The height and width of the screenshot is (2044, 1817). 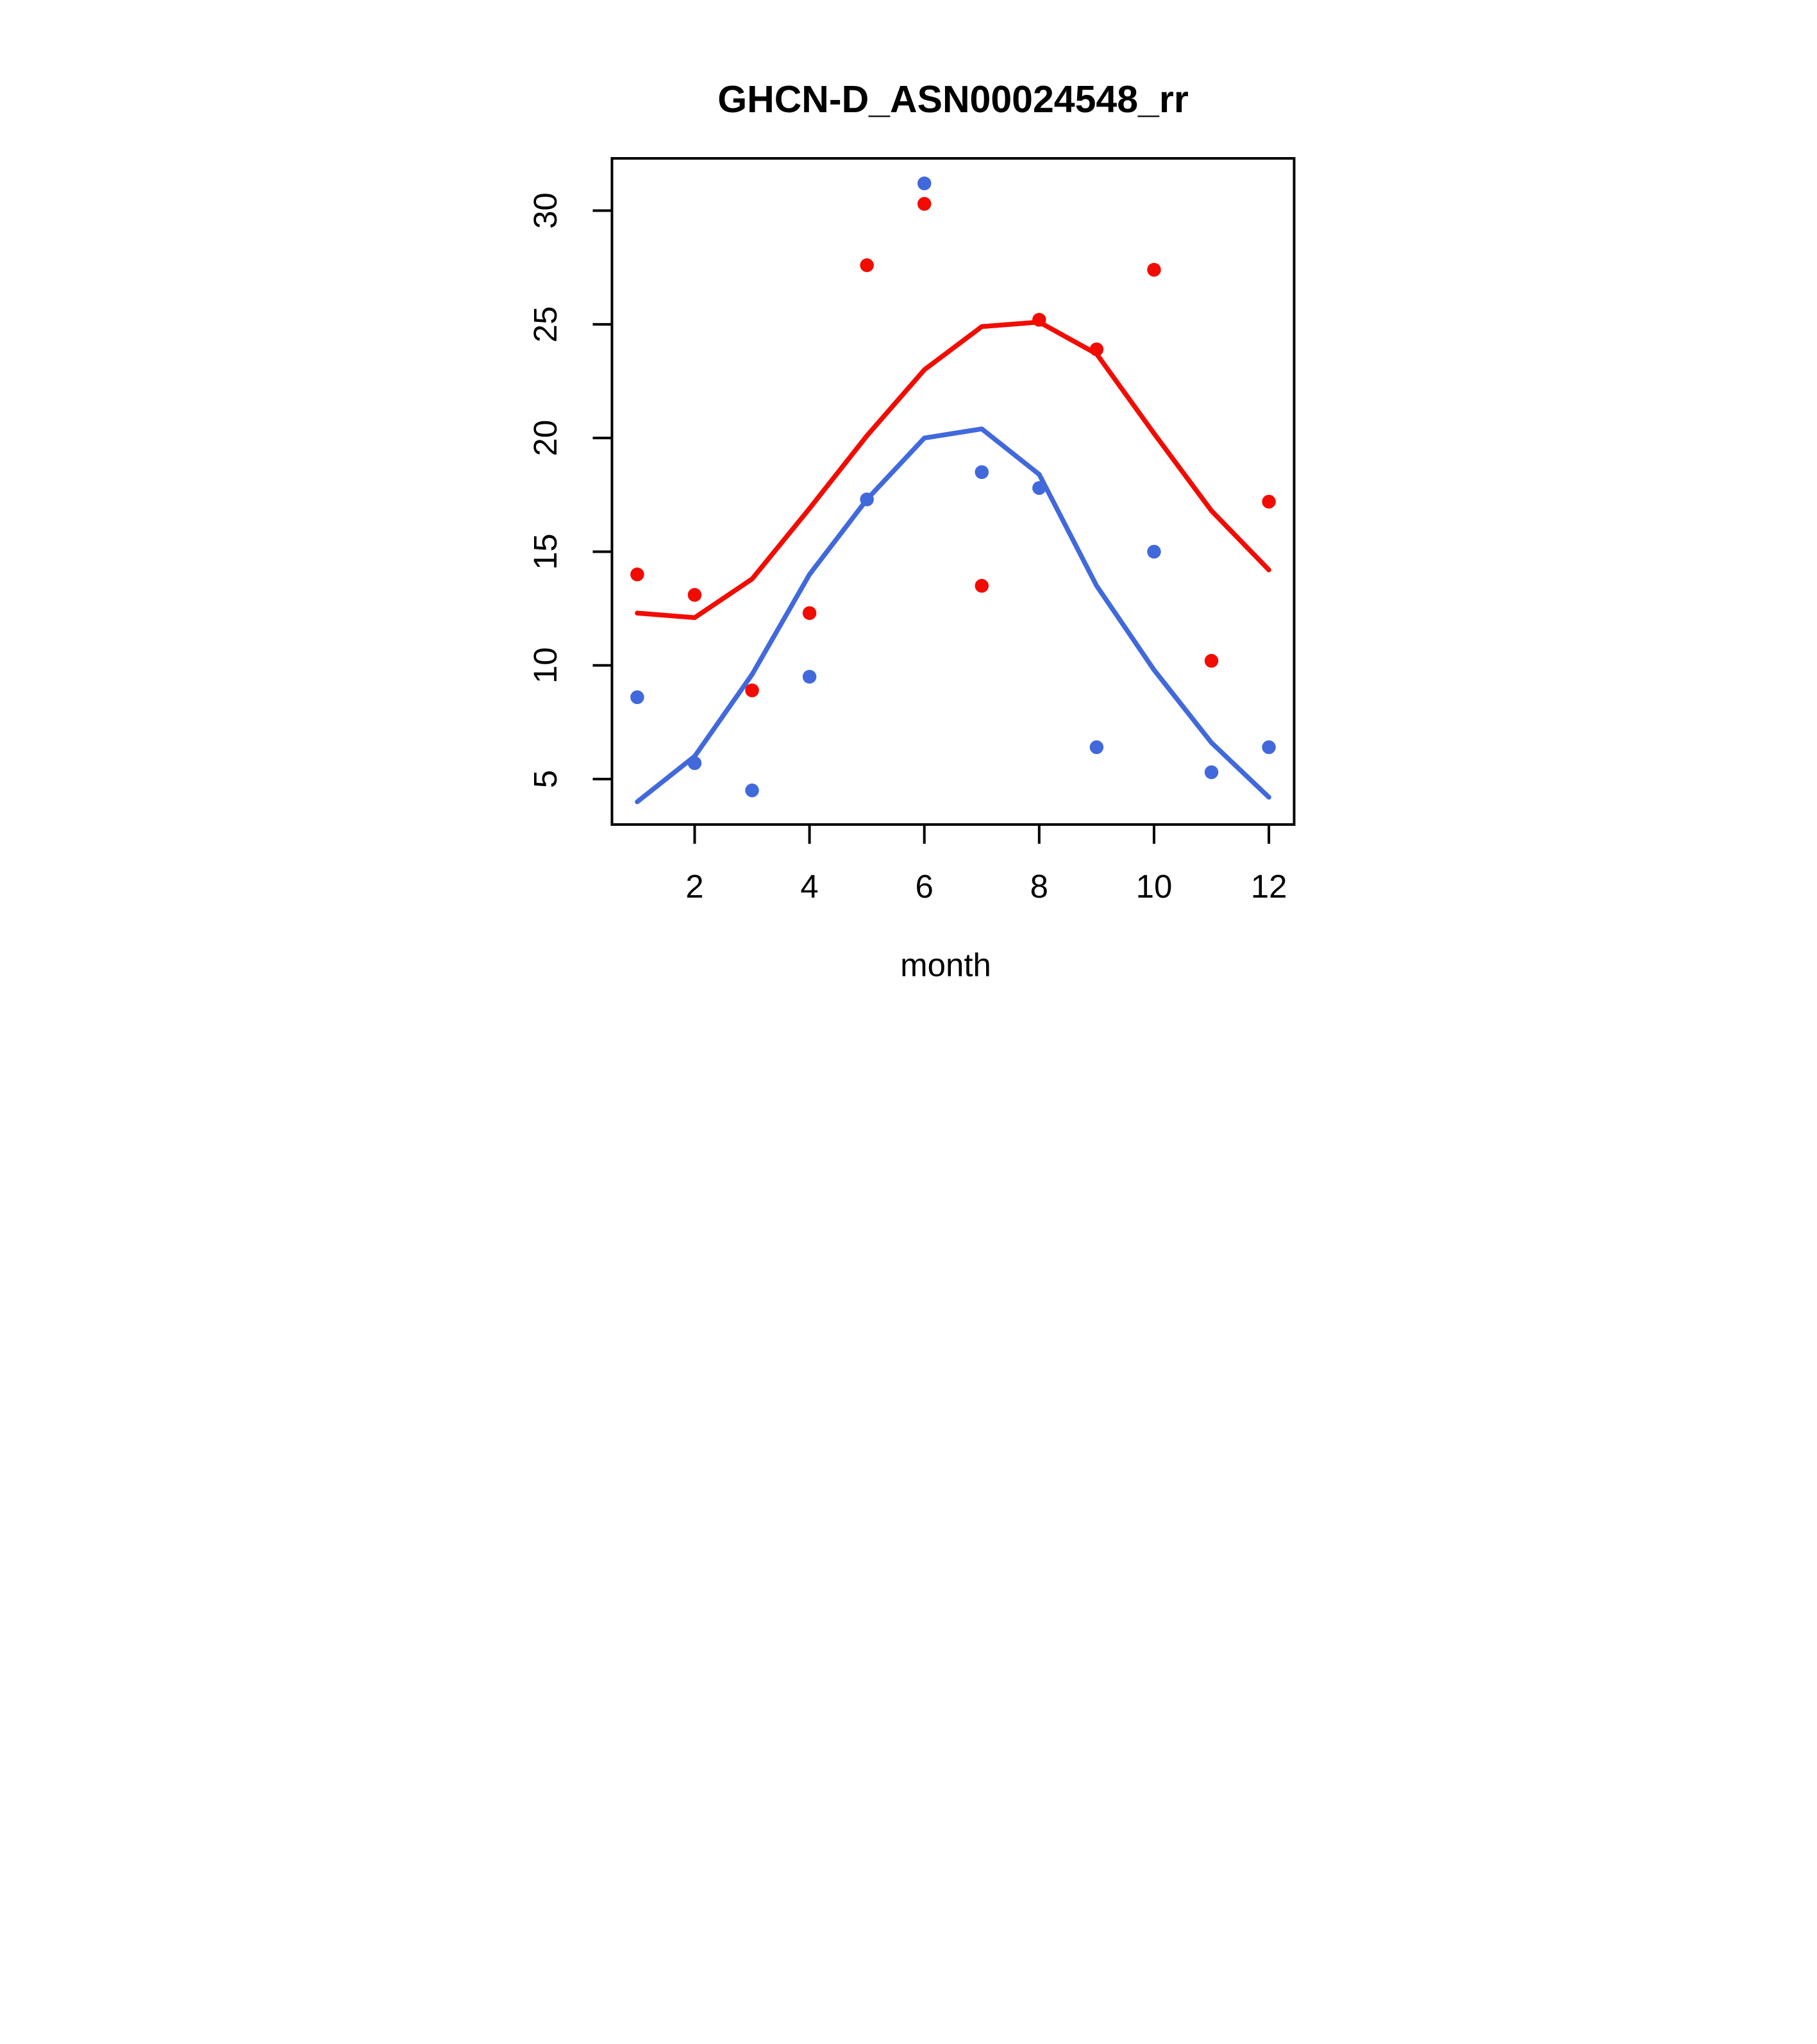 What do you see at coordinates (945, 966) in the screenshot?
I see `x-axis-label: month` at bounding box center [945, 966].